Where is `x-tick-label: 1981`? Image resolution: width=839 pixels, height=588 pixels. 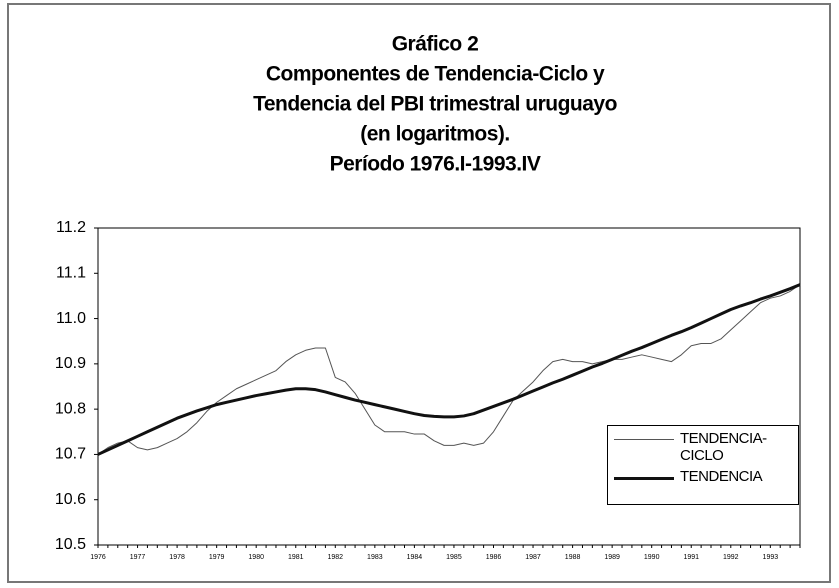 x-tick-label: 1981 is located at coordinates (296, 557).